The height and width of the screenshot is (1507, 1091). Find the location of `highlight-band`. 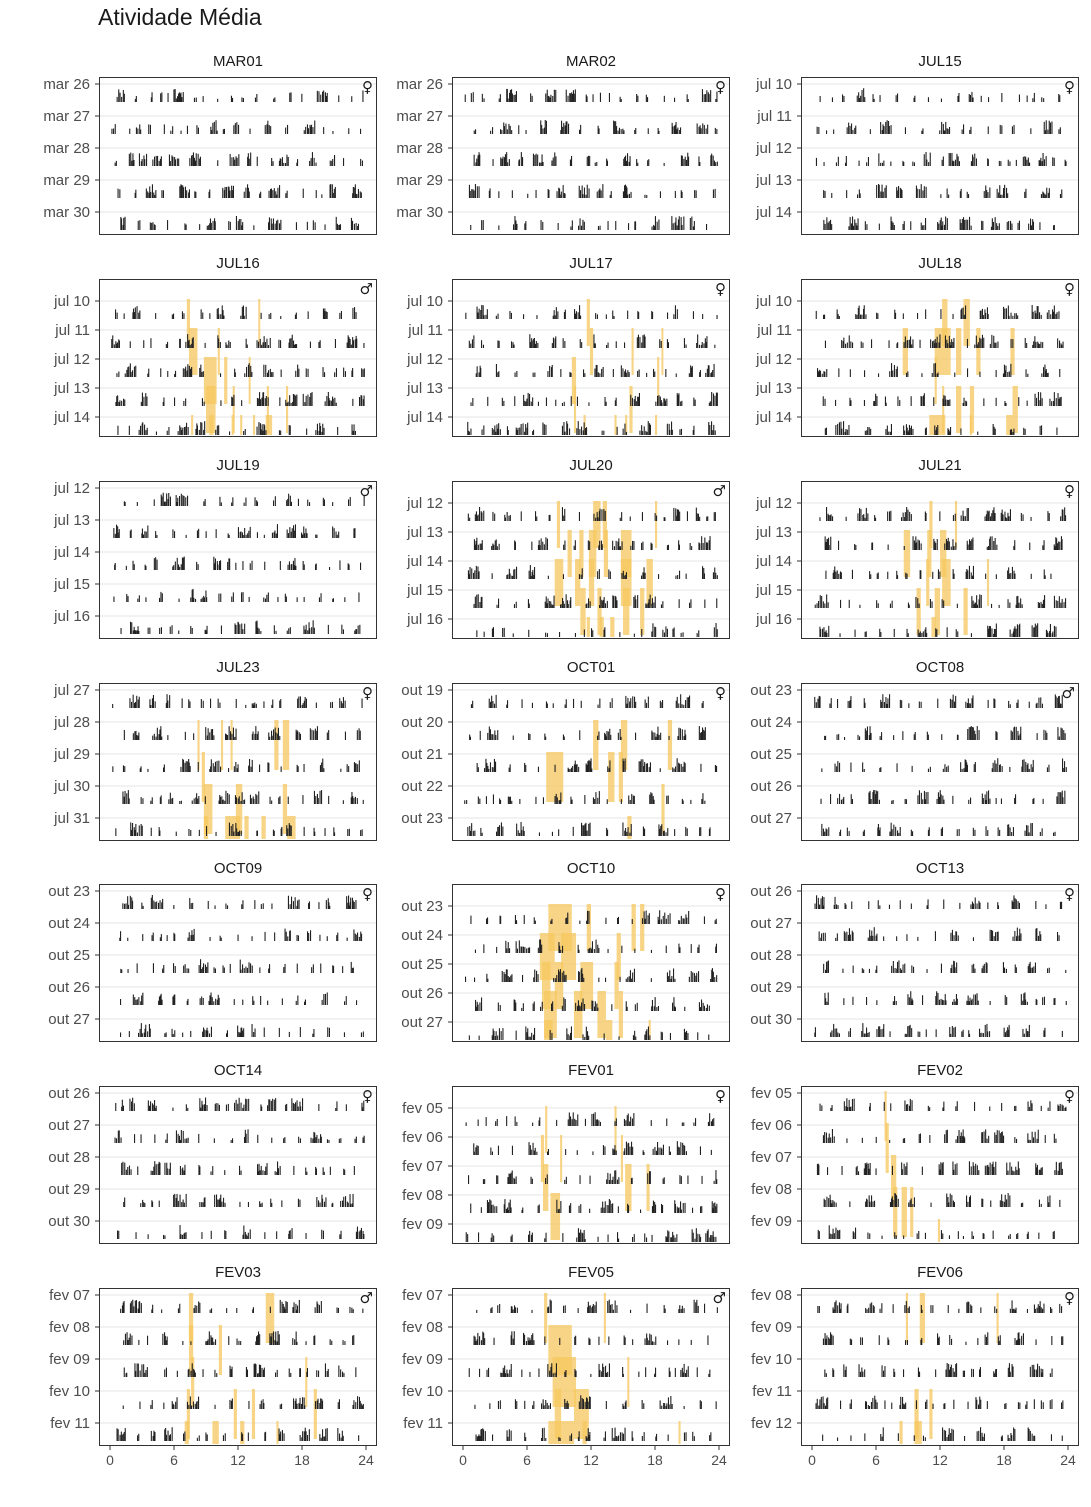

highlight-band is located at coordinates (575, 409).